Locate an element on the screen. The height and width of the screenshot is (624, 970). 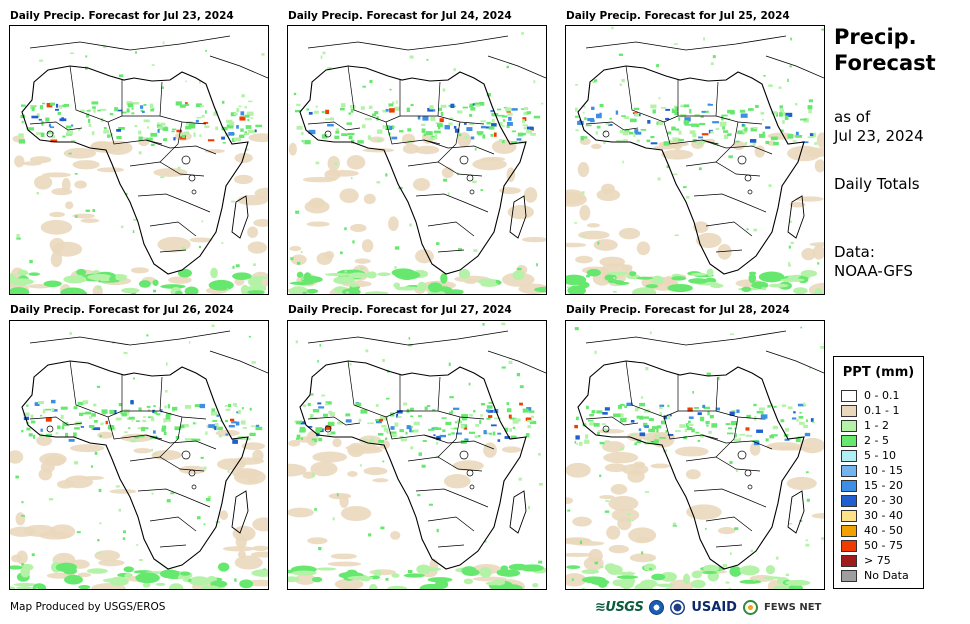
usgs-logo: ≋USGS is located at coordinates (619, 607).